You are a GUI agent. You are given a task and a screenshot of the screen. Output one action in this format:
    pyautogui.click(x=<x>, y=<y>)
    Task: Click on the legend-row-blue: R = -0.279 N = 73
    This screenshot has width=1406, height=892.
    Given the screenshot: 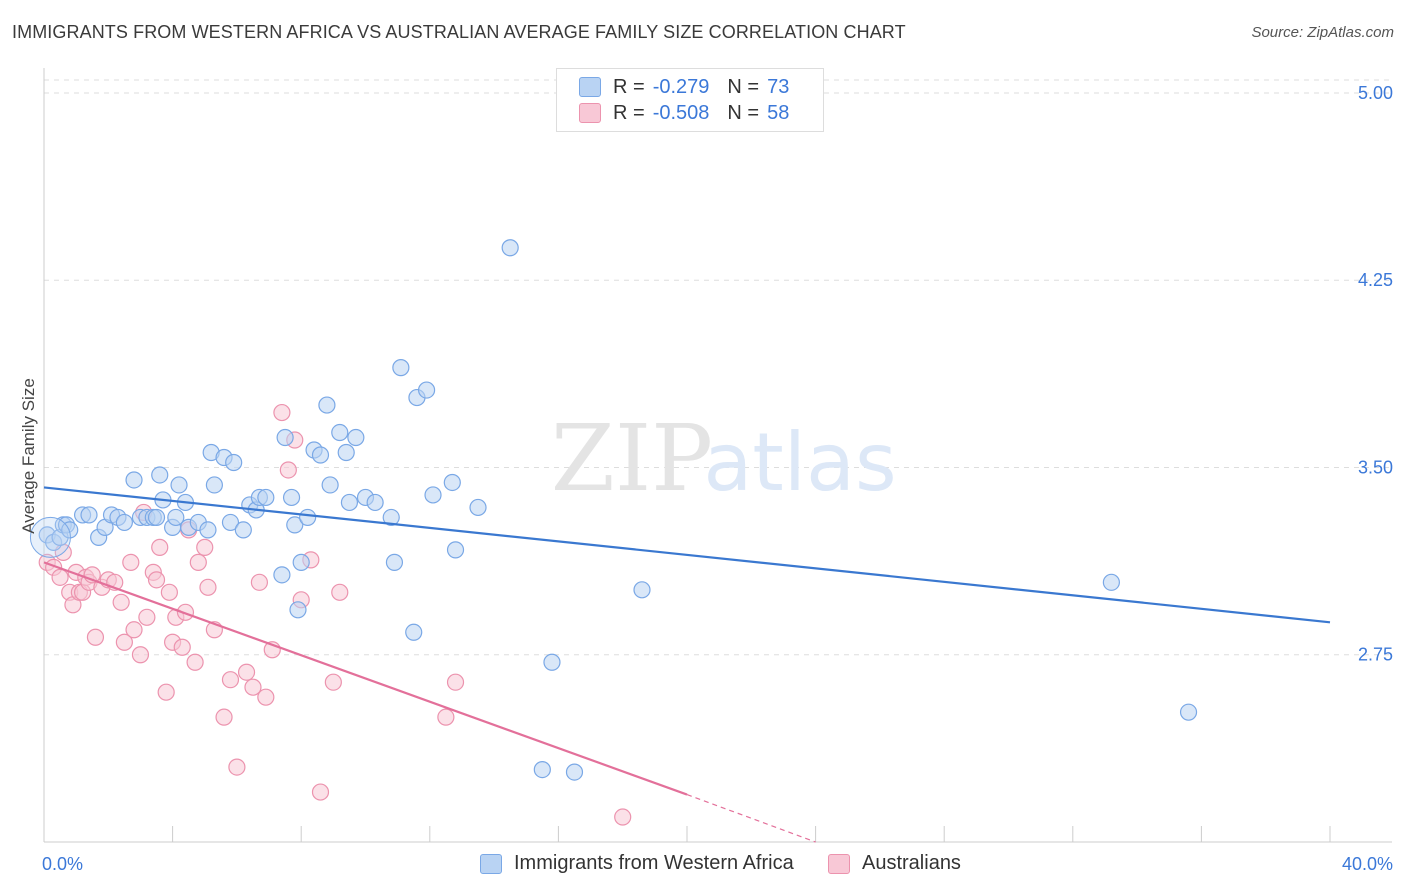 What is the action you would take?
    pyautogui.click(x=684, y=87)
    